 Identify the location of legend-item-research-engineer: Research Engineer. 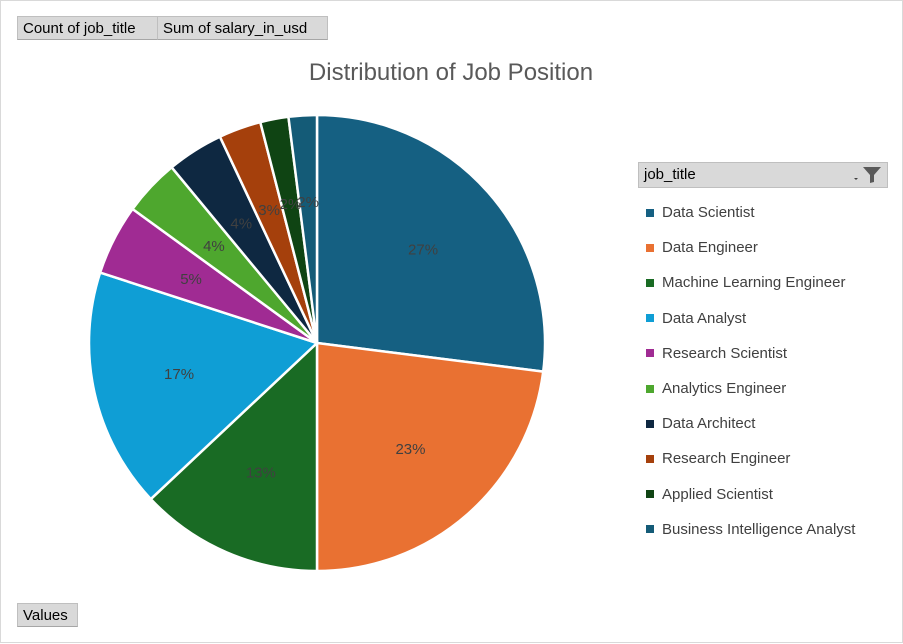
(771, 458).